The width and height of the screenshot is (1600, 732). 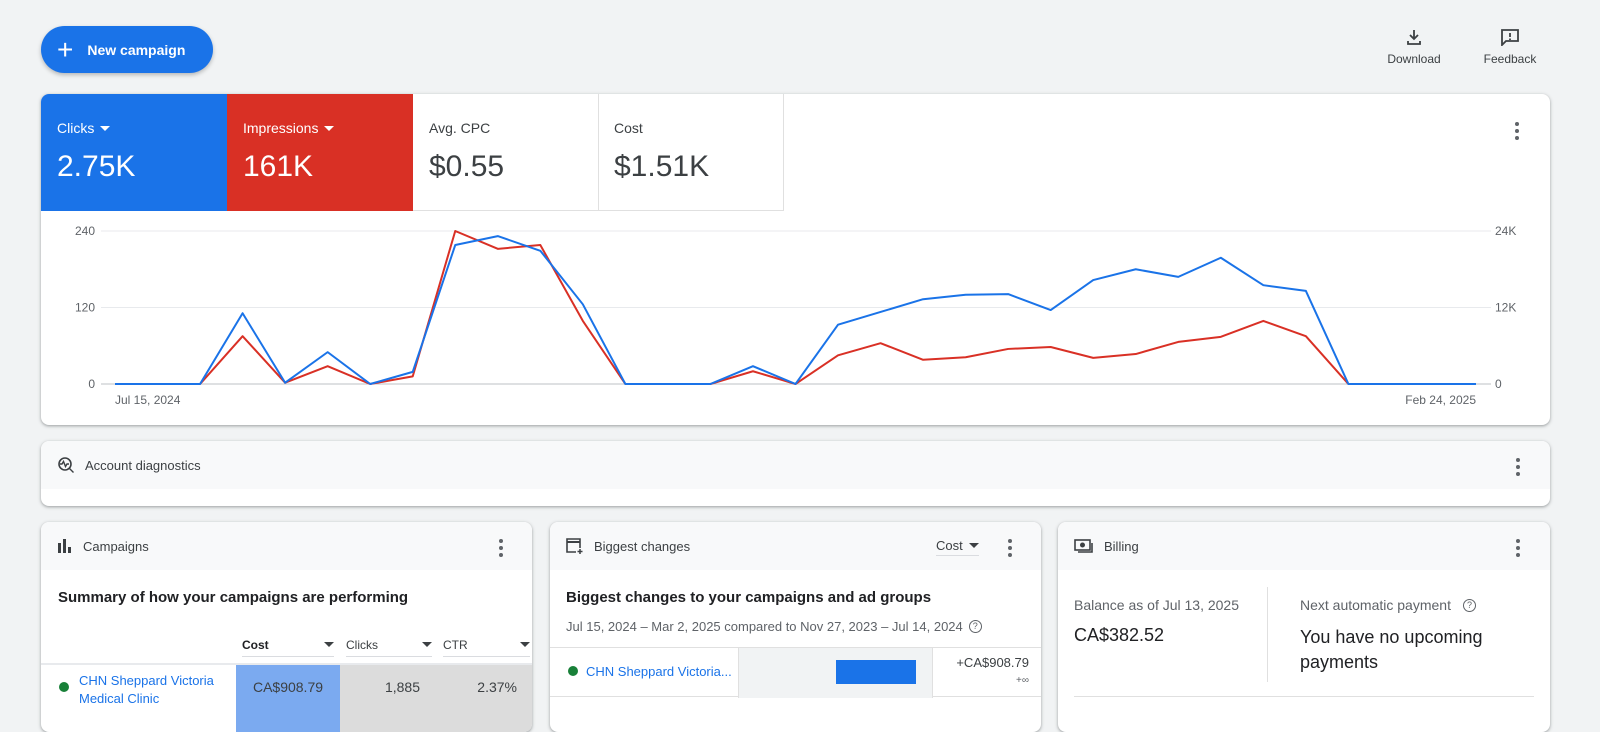 I want to click on download-icon, so click(x=1414, y=37).